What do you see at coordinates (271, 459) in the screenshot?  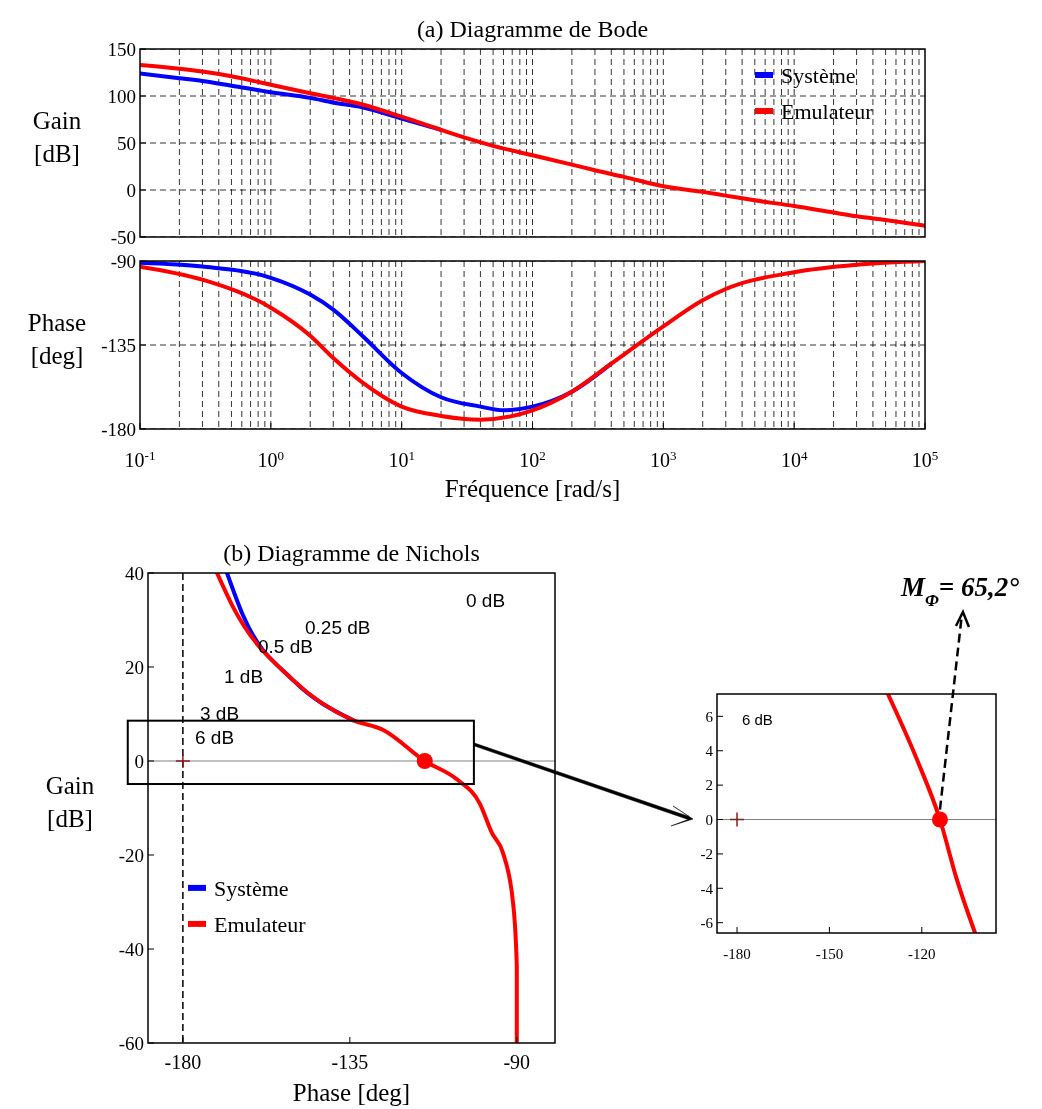 I see `x-tick-label: 10$^{0}$` at bounding box center [271, 459].